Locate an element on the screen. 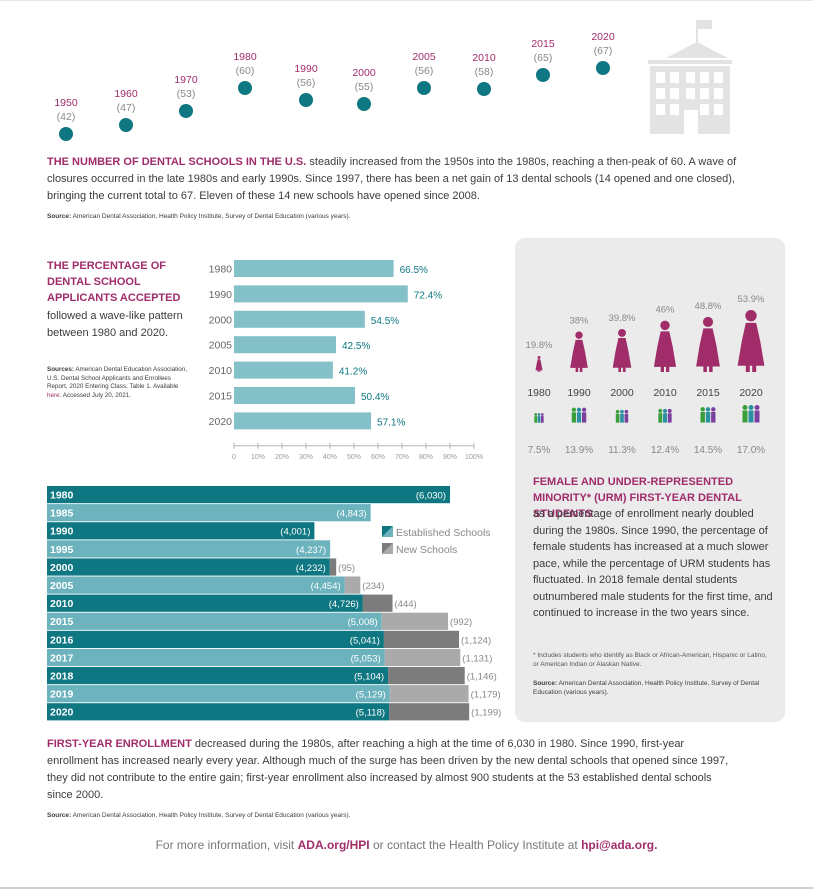 This screenshot has height=889, width=813. acceptance-source-link: here is located at coordinates (53, 395).